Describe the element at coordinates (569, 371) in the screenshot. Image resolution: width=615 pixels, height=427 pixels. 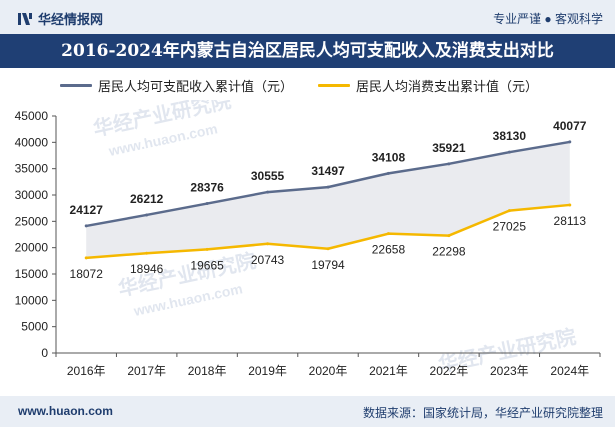
I see `x-tick-label: 2024年` at that location.